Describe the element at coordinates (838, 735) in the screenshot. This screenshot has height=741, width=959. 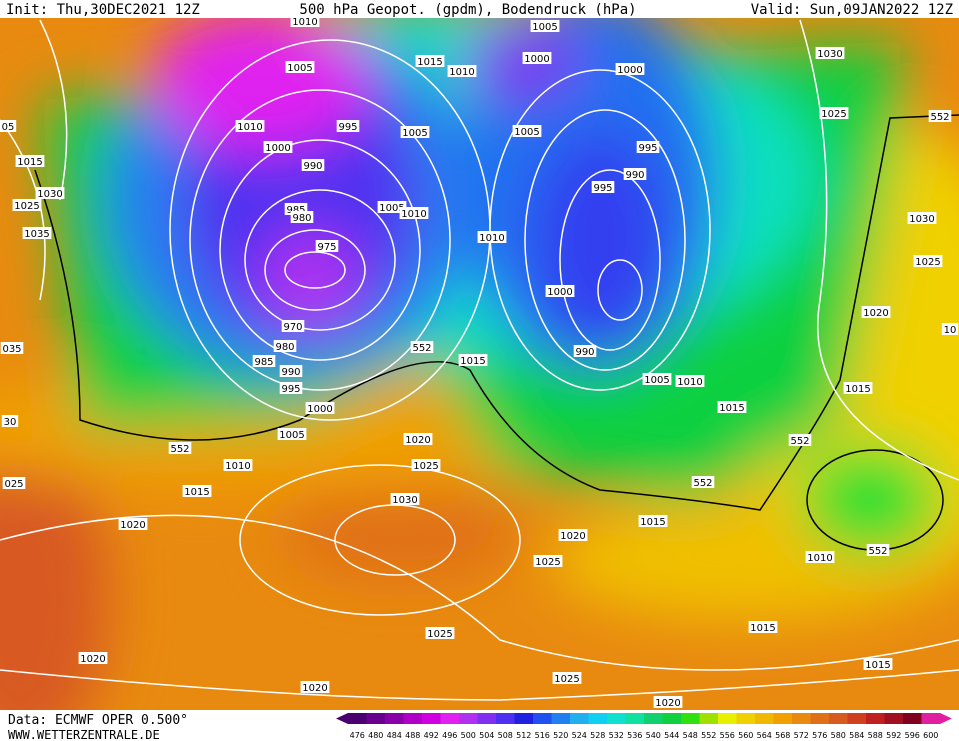
I see `colorbar-label: 580` at that location.